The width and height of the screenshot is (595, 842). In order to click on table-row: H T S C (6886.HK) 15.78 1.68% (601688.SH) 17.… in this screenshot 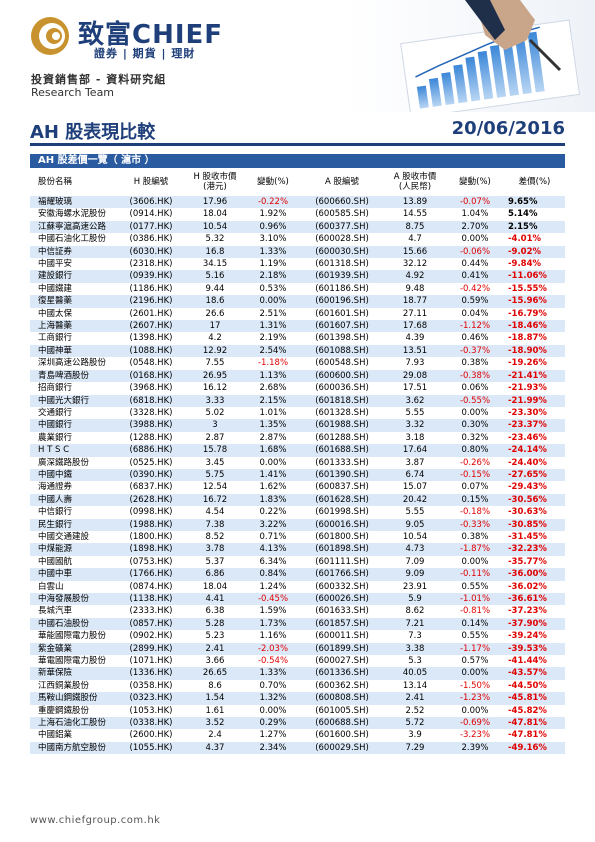, I will do `click(297, 450)`.